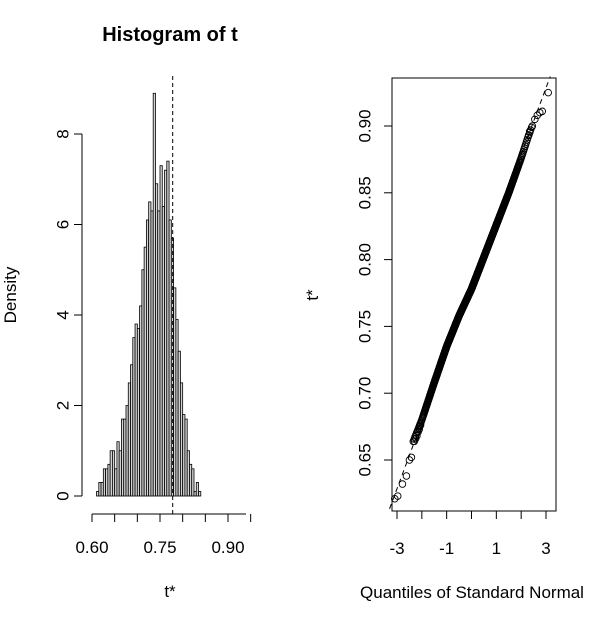 The image size is (600, 619). I want to click on histogram-x-axis-label: t*, so click(170, 591).